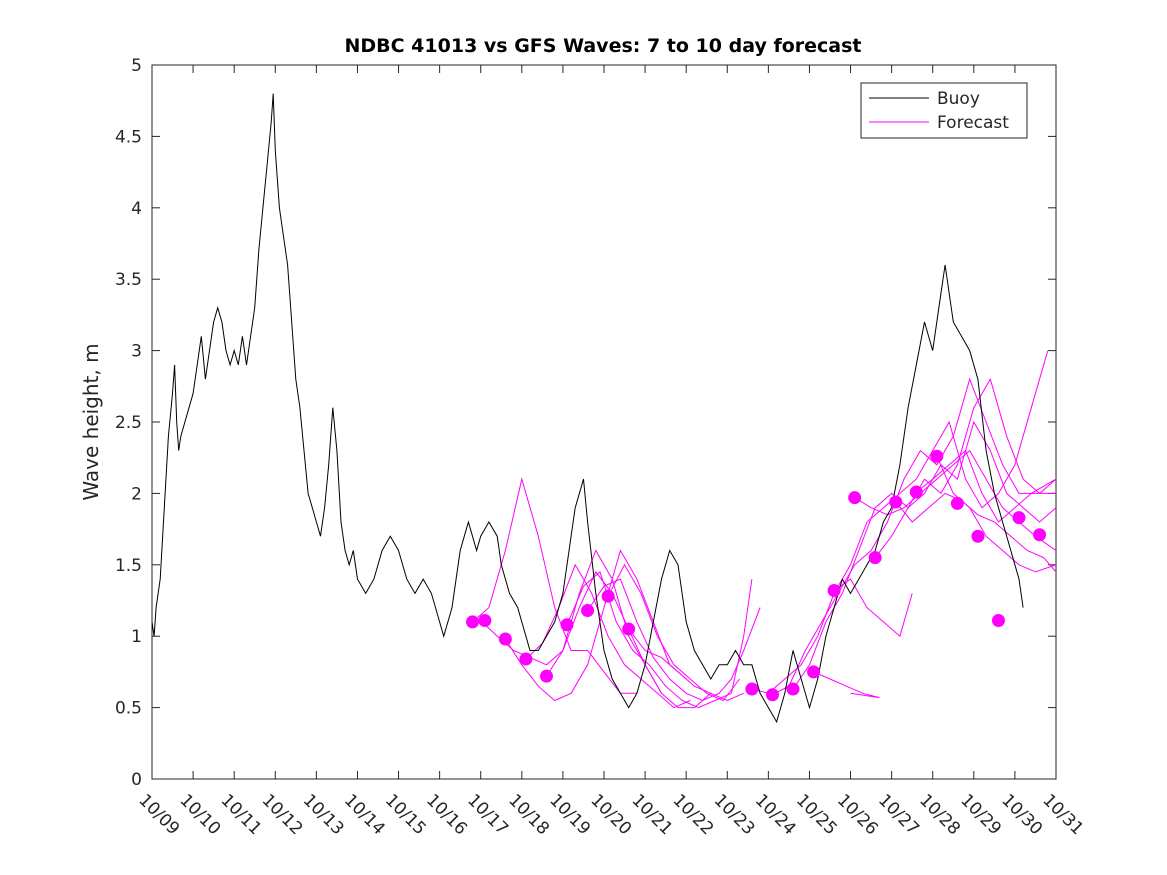 The width and height of the screenshot is (1167, 875). What do you see at coordinates (1062, 814) in the screenshot?
I see `x-tick-label: 10/31` at bounding box center [1062, 814].